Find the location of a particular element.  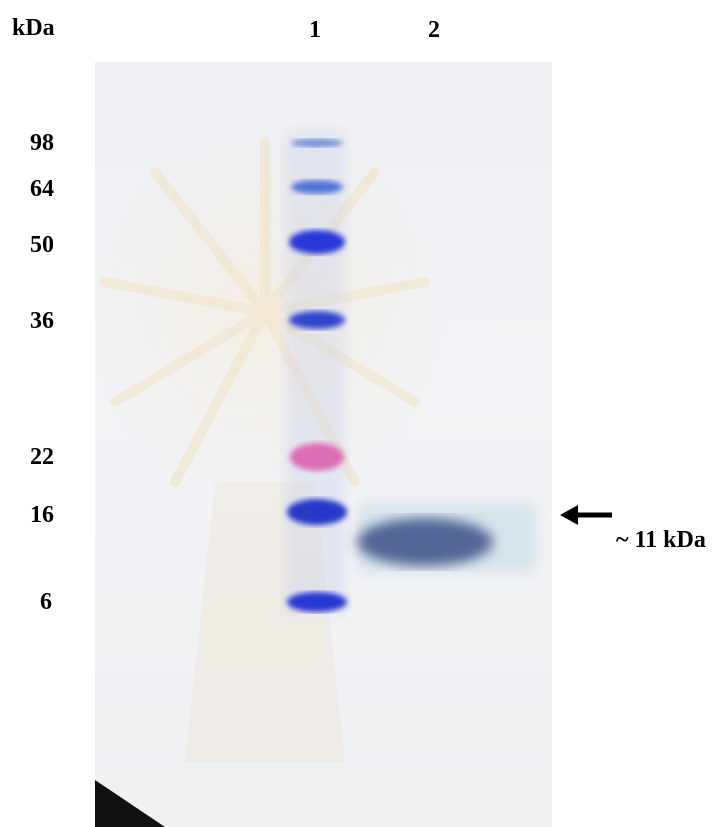

marker-label-50: 50 is located at coordinates (42, 245).